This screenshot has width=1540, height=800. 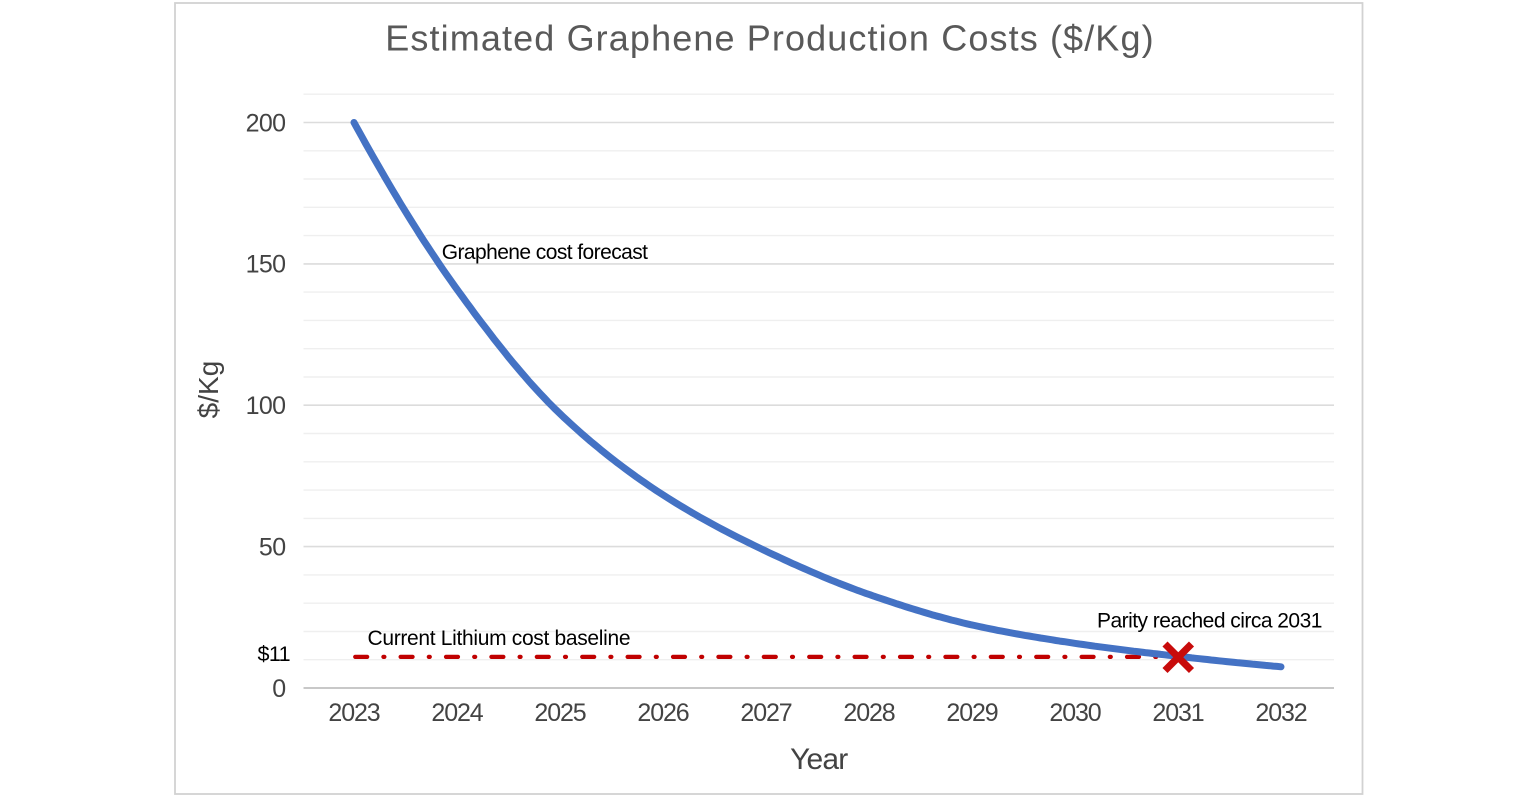 What do you see at coordinates (278, 689) in the screenshot?
I see `svg-text: 0` at bounding box center [278, 689].